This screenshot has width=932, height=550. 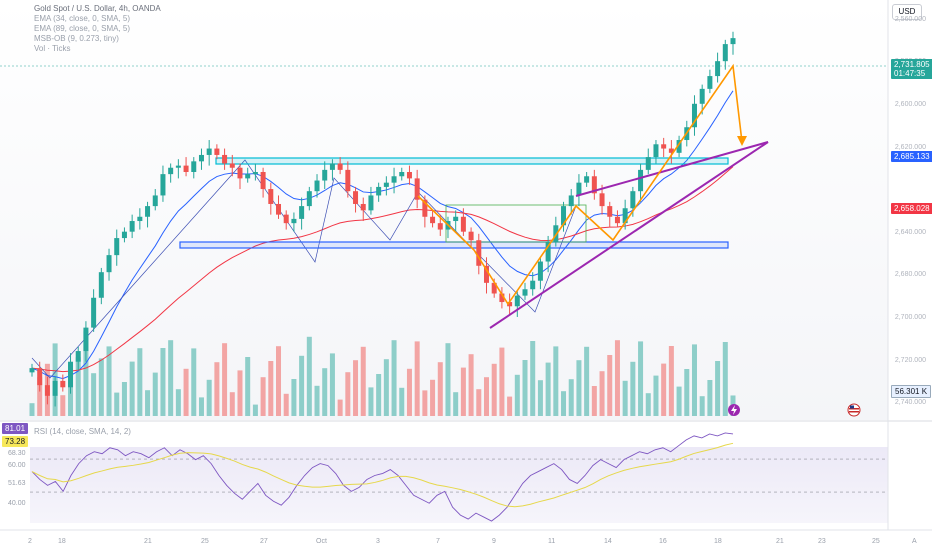 What do you see at coordinates (82, 431) in the screenshot?
I see `rsi-legend: RSI (14, close, SMA, 14, 2)` at bounding box center [82, 431].